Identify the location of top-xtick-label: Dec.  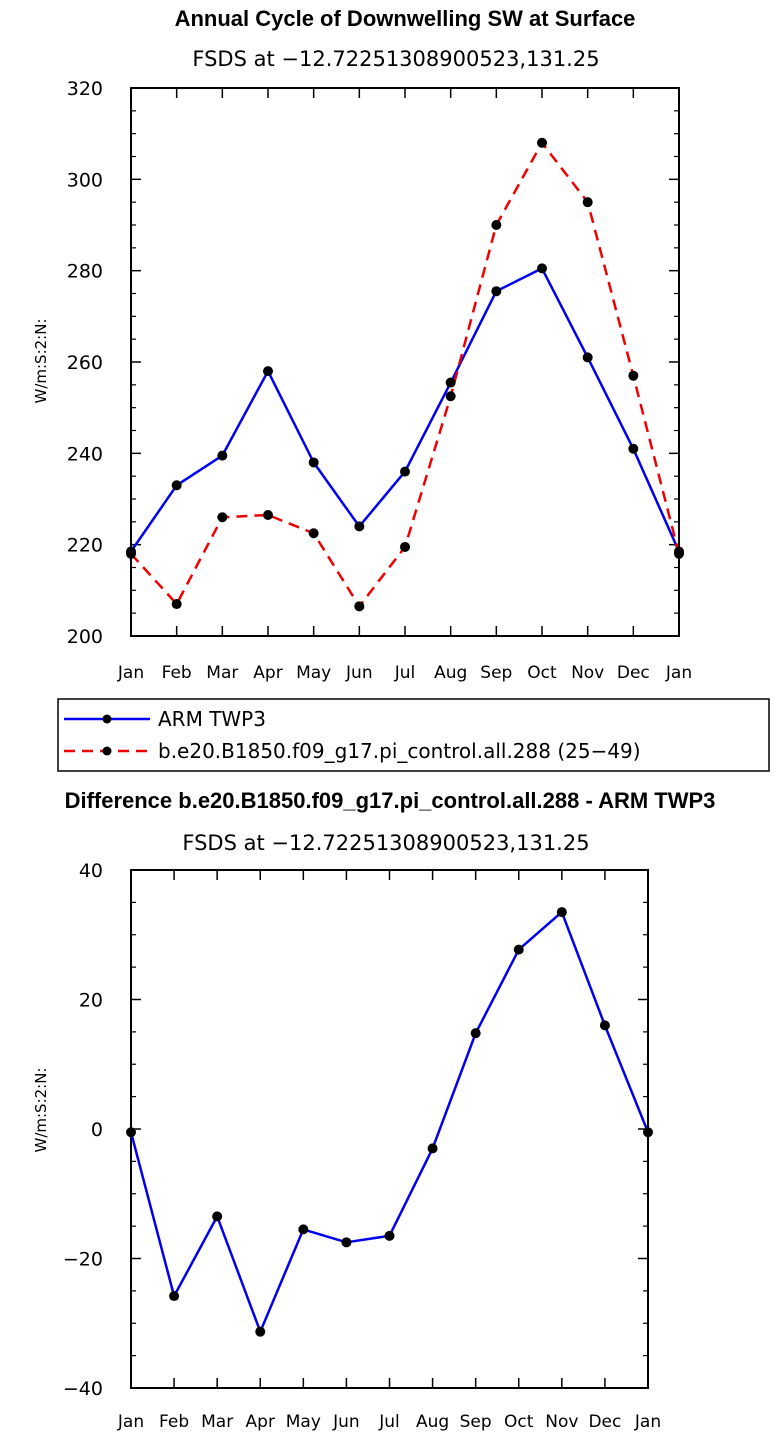
(633, 673).